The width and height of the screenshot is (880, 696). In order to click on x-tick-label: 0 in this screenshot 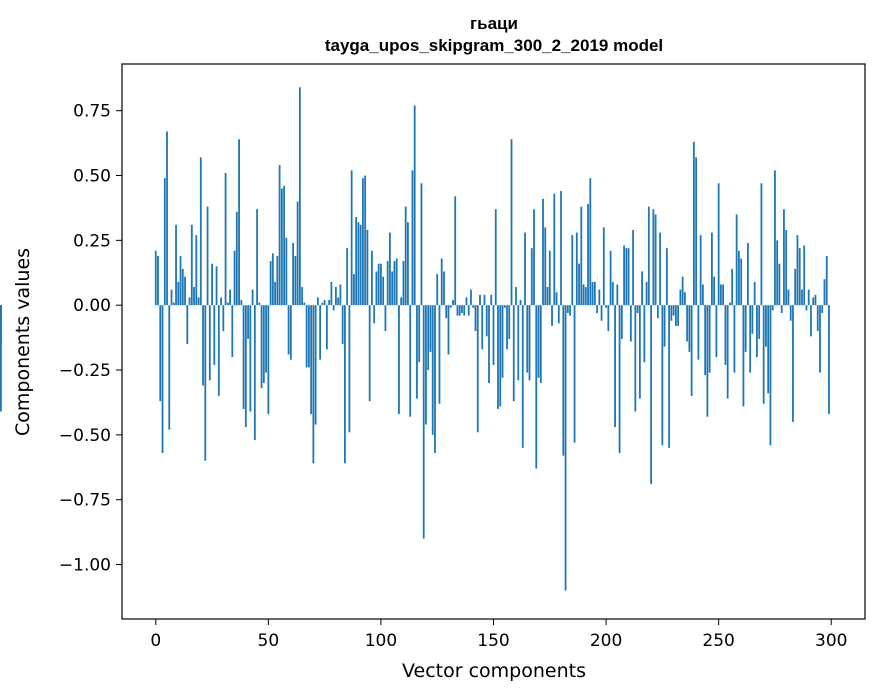, I will do `click(155, 641)`.